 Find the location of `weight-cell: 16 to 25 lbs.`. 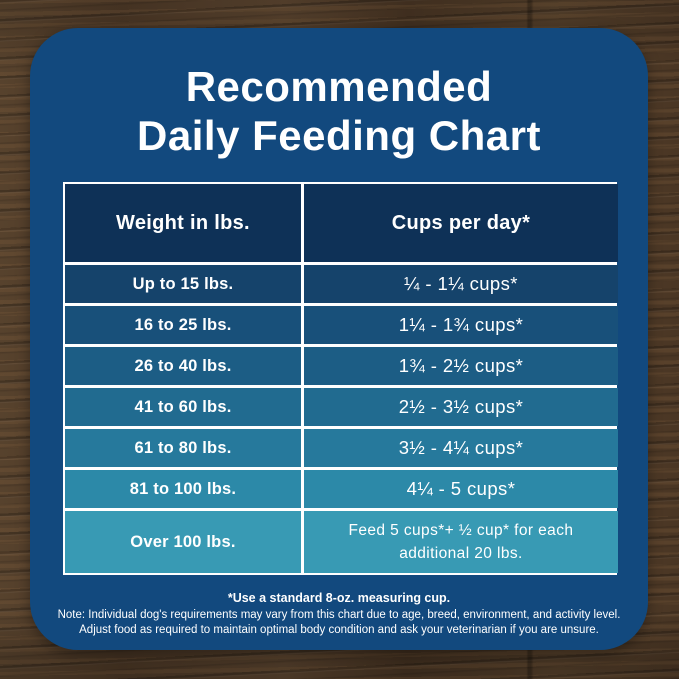

weight-cell: 16 to 25 lbs. is located at coordinates (183, 325).